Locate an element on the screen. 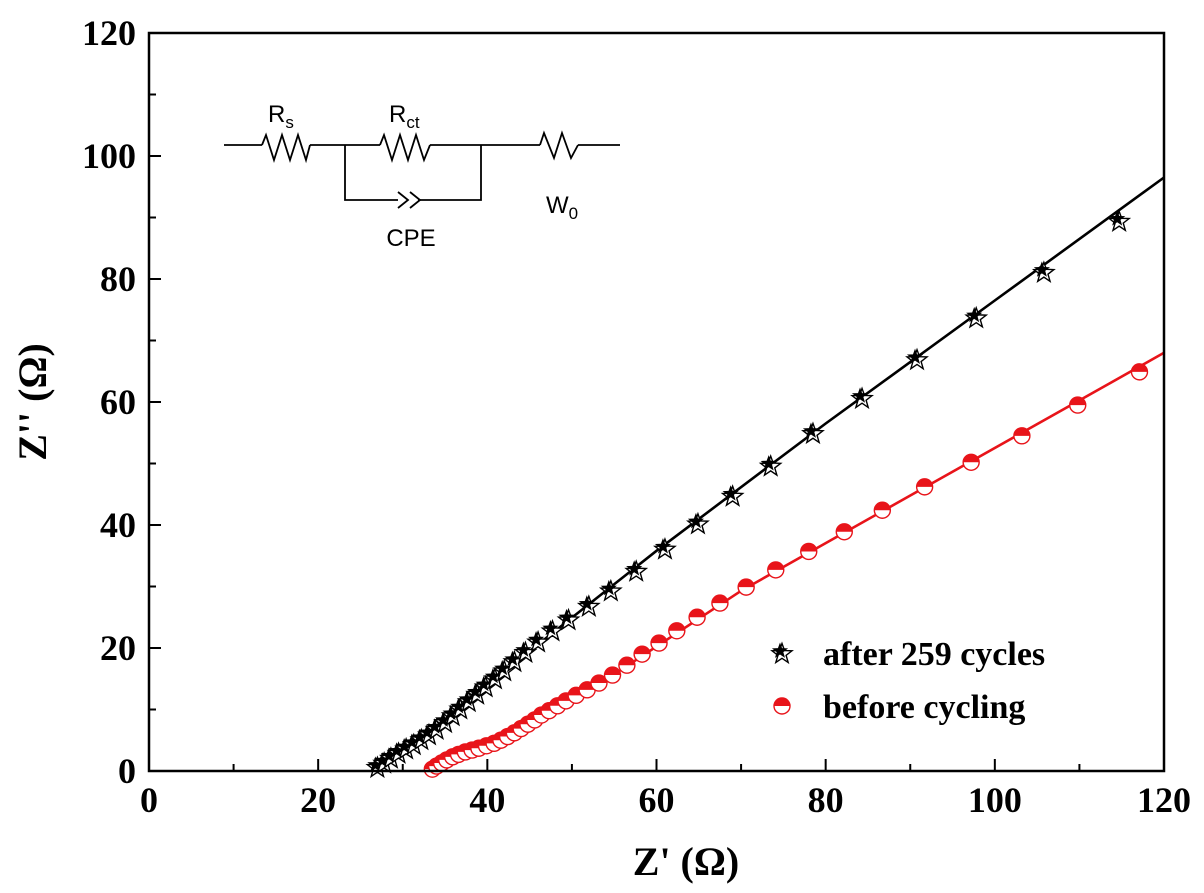 The width and height of the screenshot is (1204, 893). y-tick-label: 80 is located at coordinates (118, 279).